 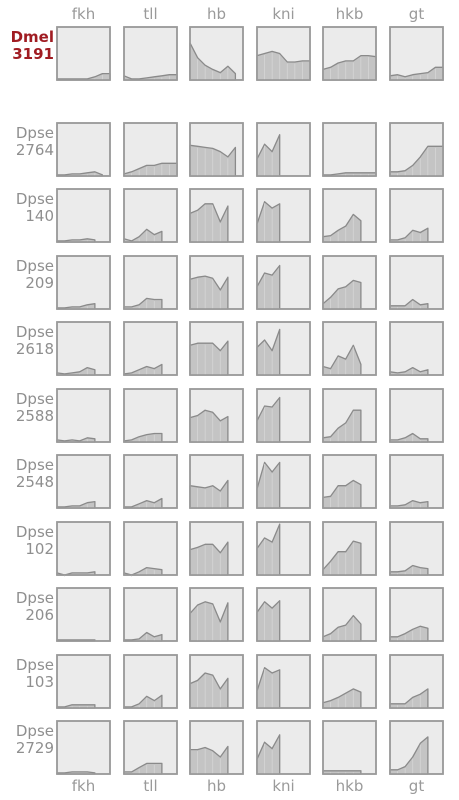 I want to click on row-label: Dpse 140, so click(x=35, y=207).